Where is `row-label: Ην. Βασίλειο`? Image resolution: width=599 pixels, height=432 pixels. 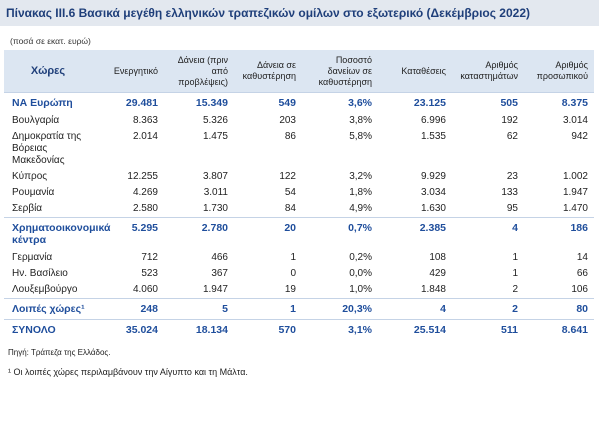
row-label: Ην. Βασίλειο is located at coordinates (40, 273).